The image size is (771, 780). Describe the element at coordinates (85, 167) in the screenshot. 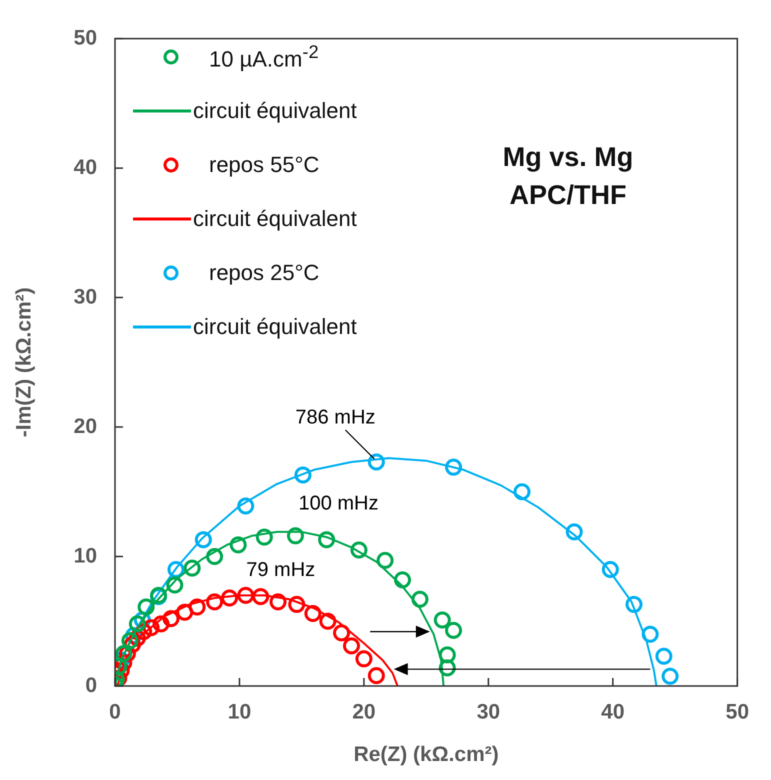

I see `y-tick-label: 40` at that location.